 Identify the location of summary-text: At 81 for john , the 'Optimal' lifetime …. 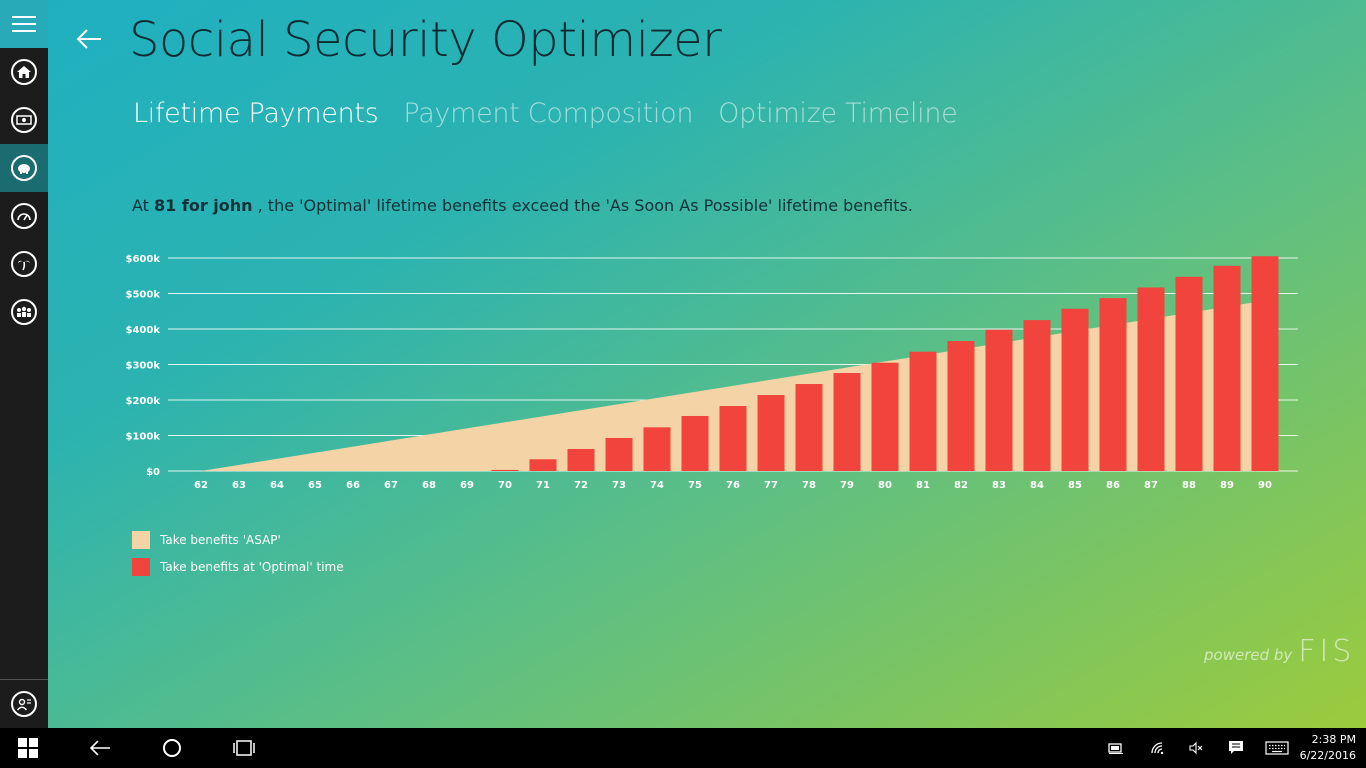
(522, 205).